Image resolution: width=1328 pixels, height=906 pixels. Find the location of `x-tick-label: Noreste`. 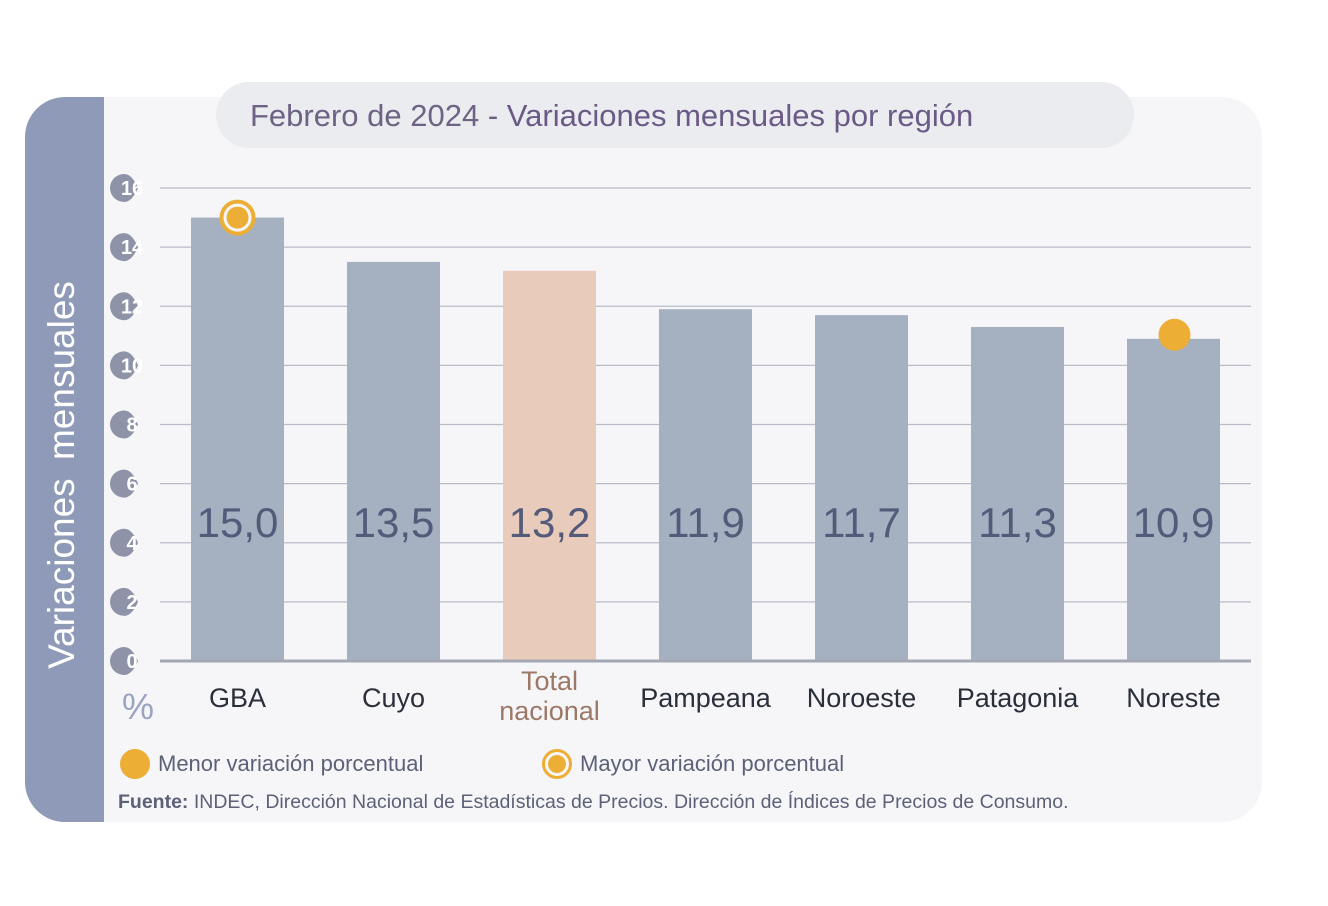

x-tick-label: Noreste is located at coordinates (1173, 698).